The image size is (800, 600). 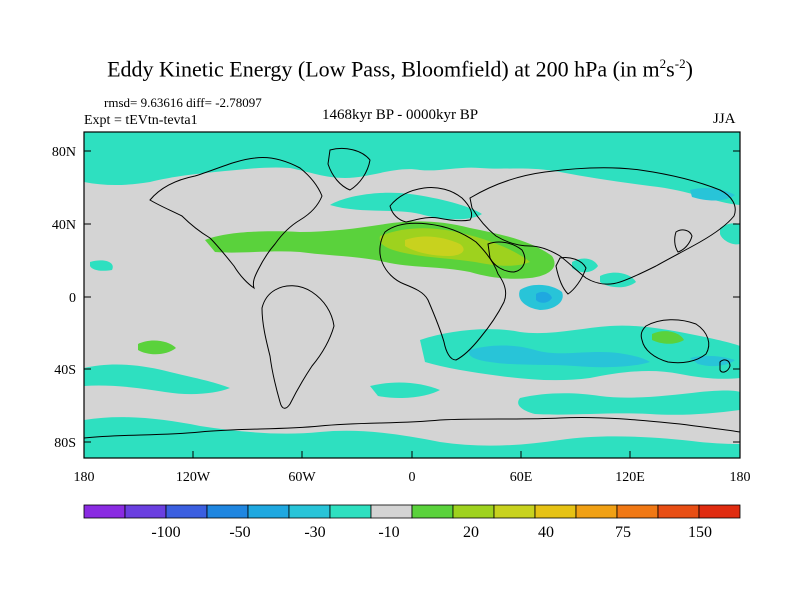 I want to click on colorbar, so click(x=412, y=511).